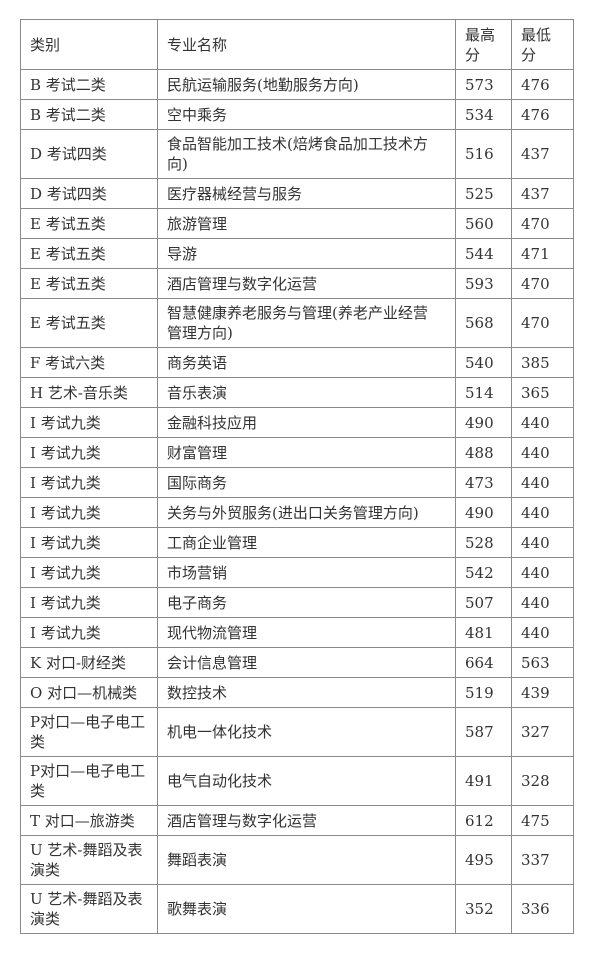 This screenshot has height=966, width=600. I want to click on max-score-cell: 560, so click(483, 223).